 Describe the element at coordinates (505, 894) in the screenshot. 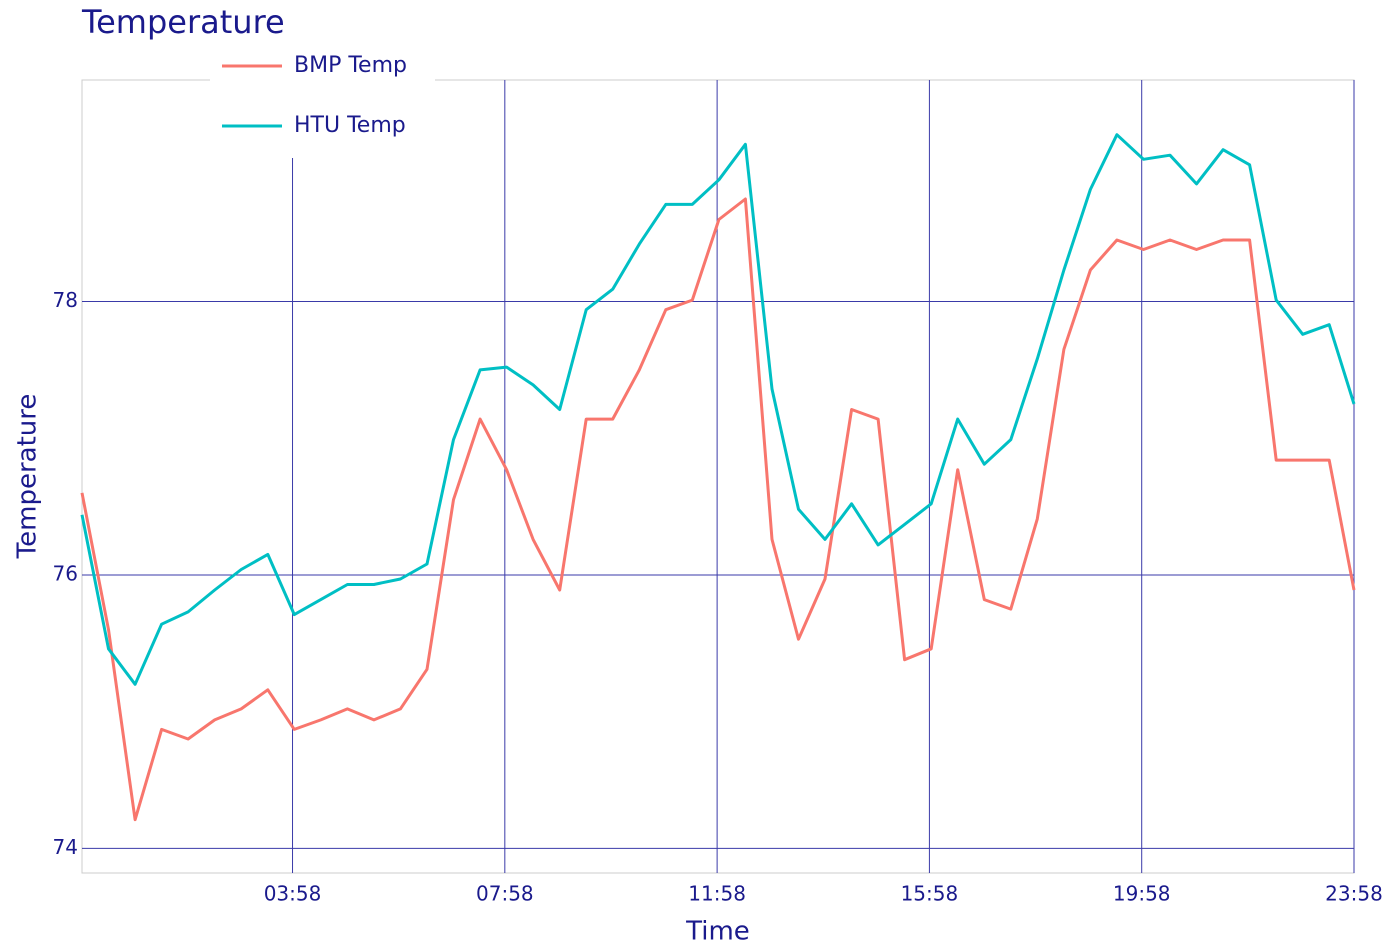

I see `x-tick-label: 07:58` at that location.